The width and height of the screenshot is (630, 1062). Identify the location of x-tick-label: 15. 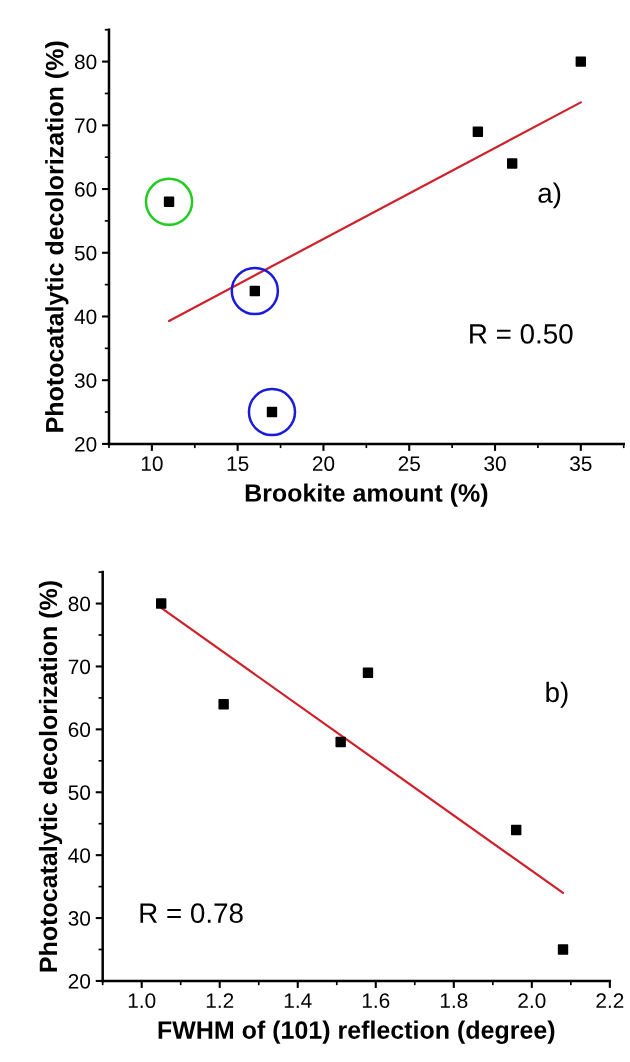
(238, 464).